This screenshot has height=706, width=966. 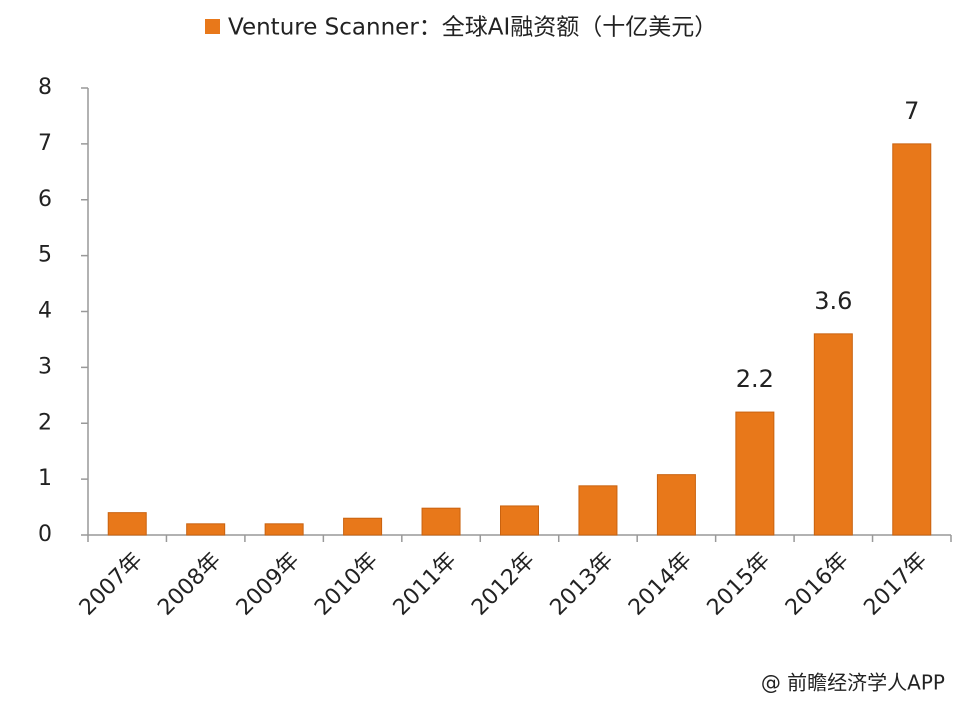 What do you see at coordinates (45, 255) in the screenshot?
I see `y-tick-label: 5` at bounding box center [45, 255].